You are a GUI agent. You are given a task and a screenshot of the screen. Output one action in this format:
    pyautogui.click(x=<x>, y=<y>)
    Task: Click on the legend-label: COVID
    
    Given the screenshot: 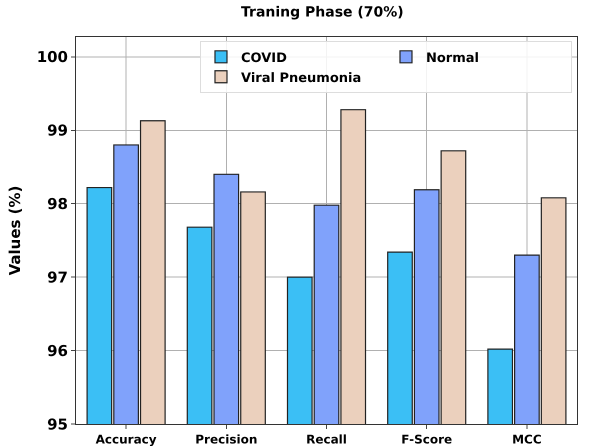 What is the action you would take?
    pyautogui.click(x=264, y=58)
    